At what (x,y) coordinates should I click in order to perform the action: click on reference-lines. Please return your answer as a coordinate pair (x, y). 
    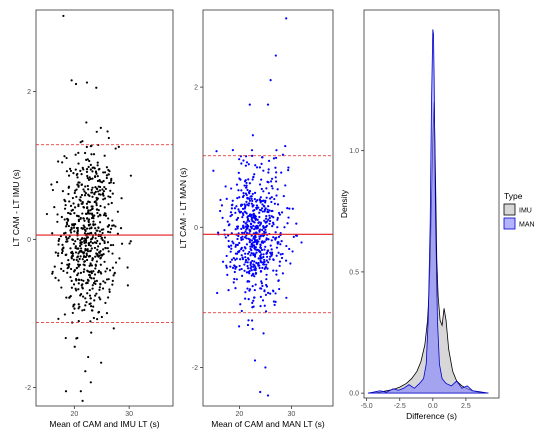
    Looking at the image, I should click on (104, 233).